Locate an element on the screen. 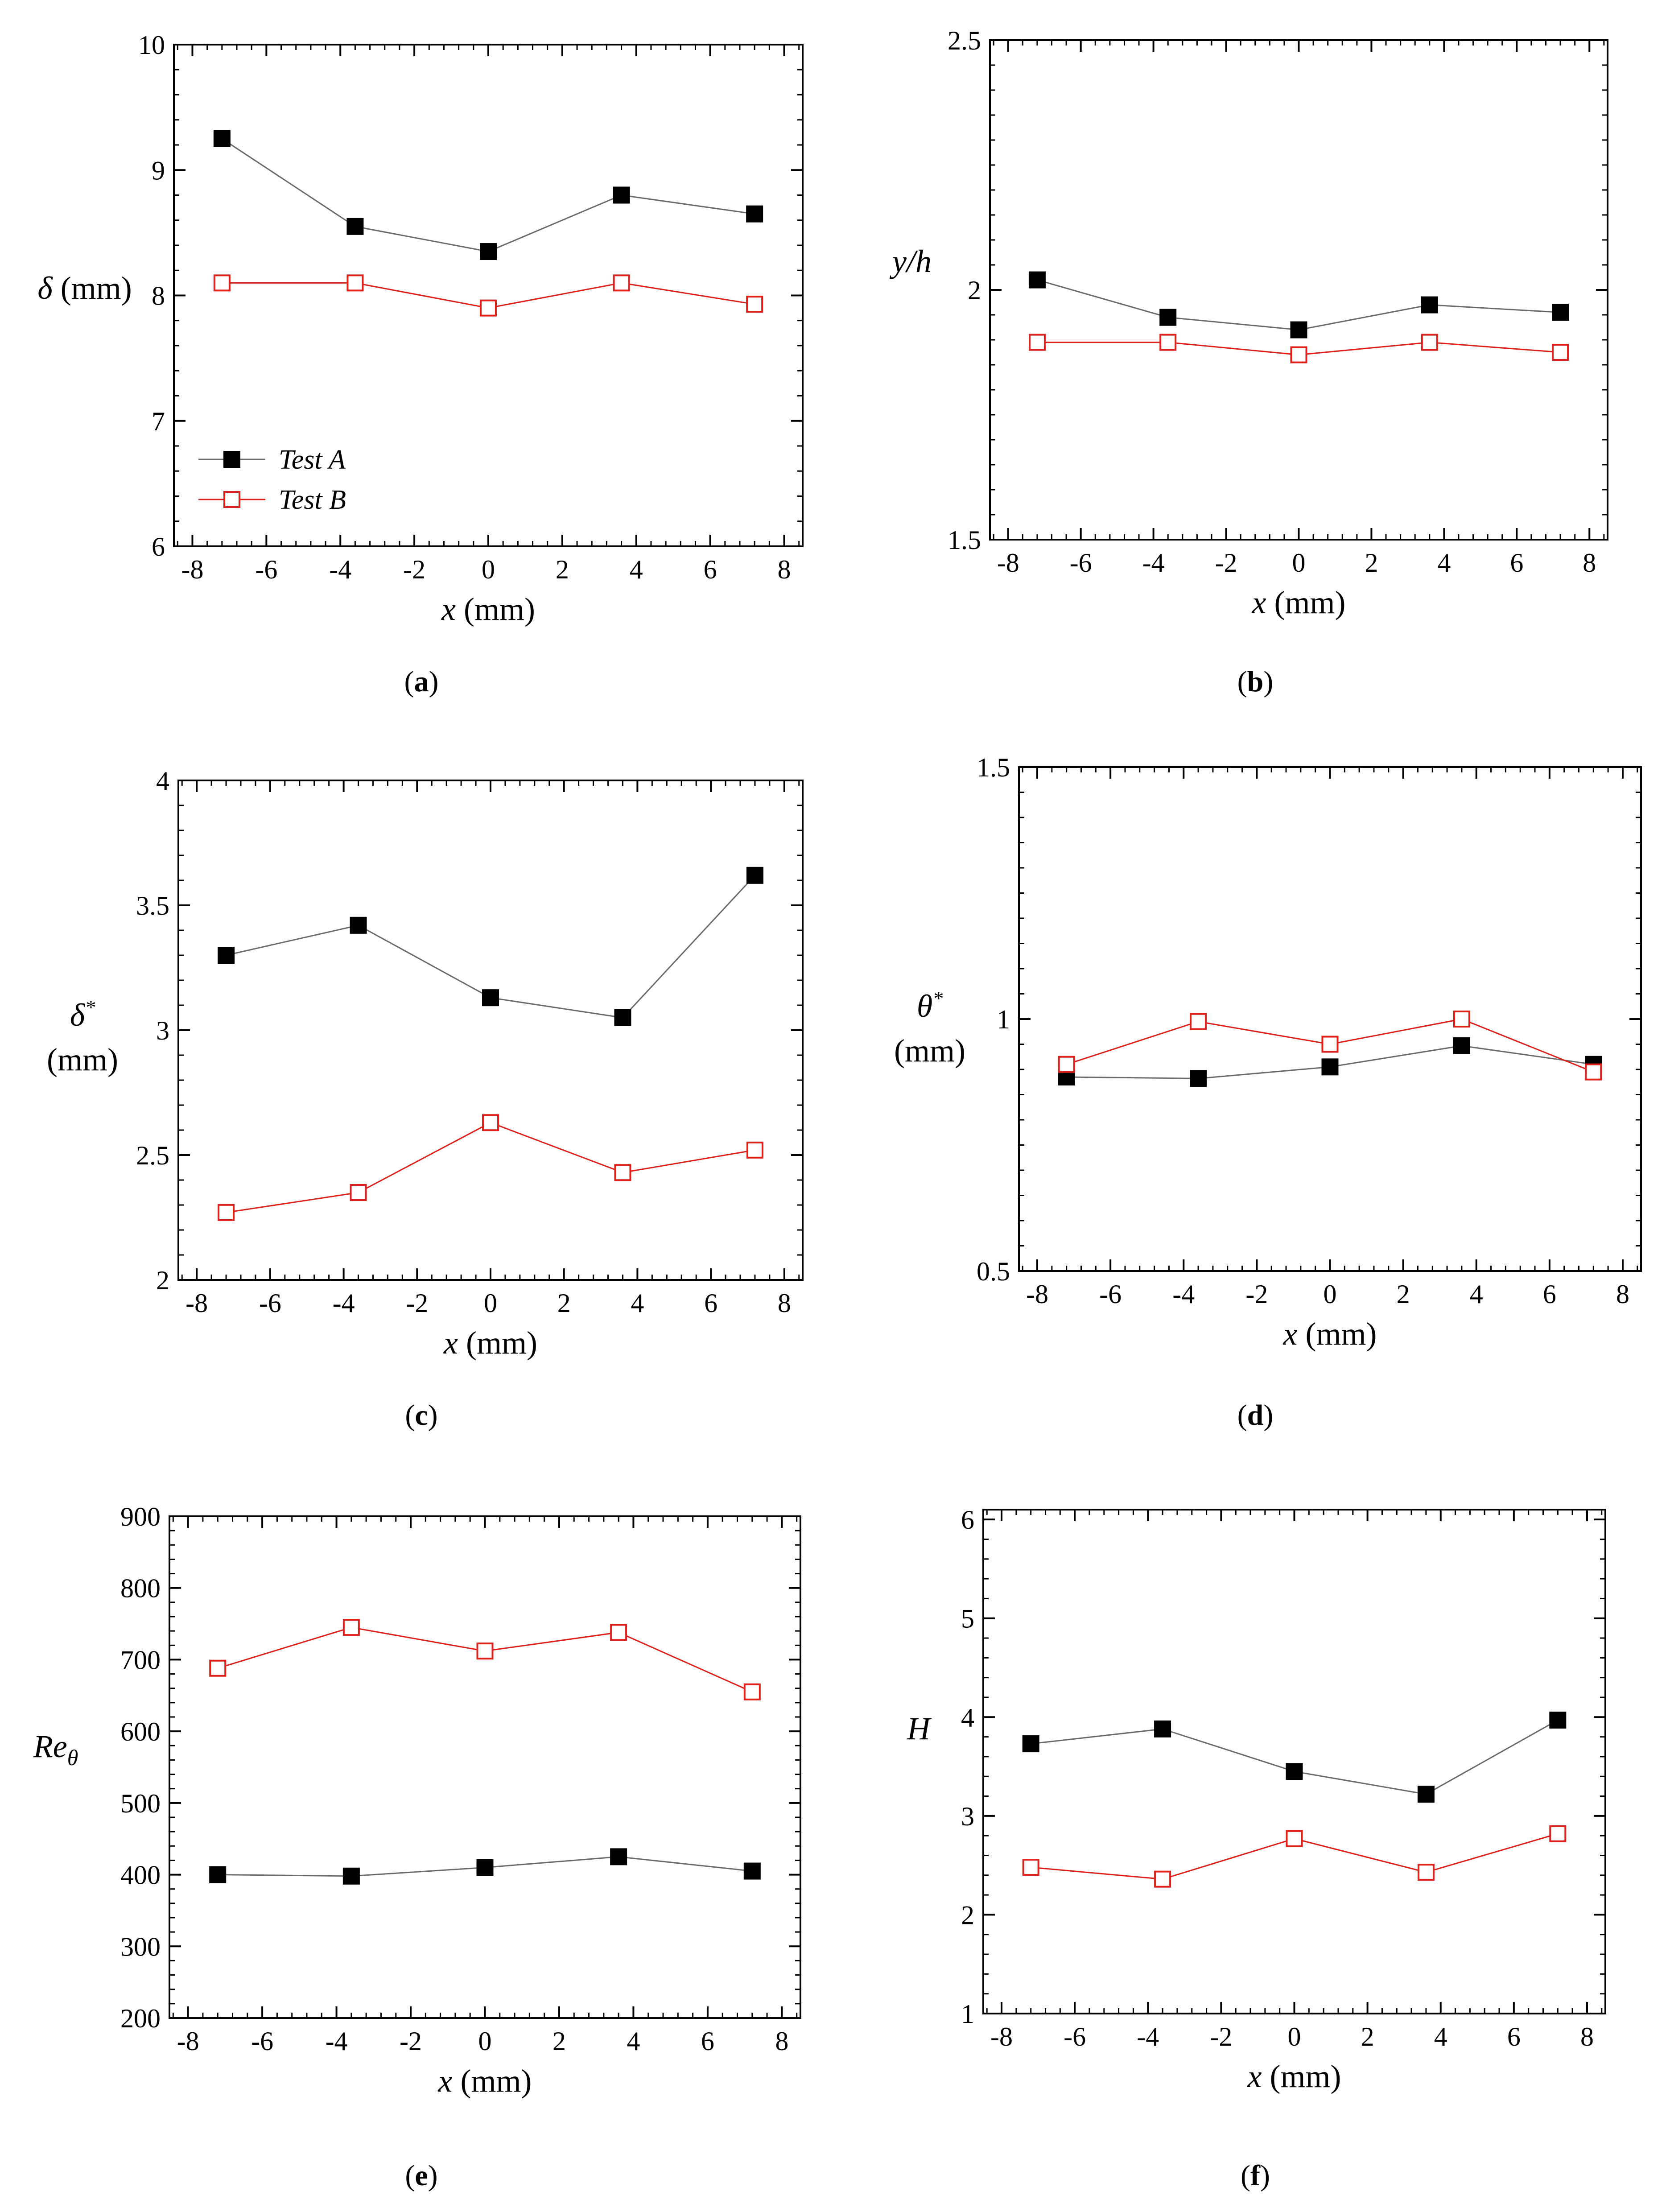  y-tick-label: 3.5 is located at coordinates (152, 906).